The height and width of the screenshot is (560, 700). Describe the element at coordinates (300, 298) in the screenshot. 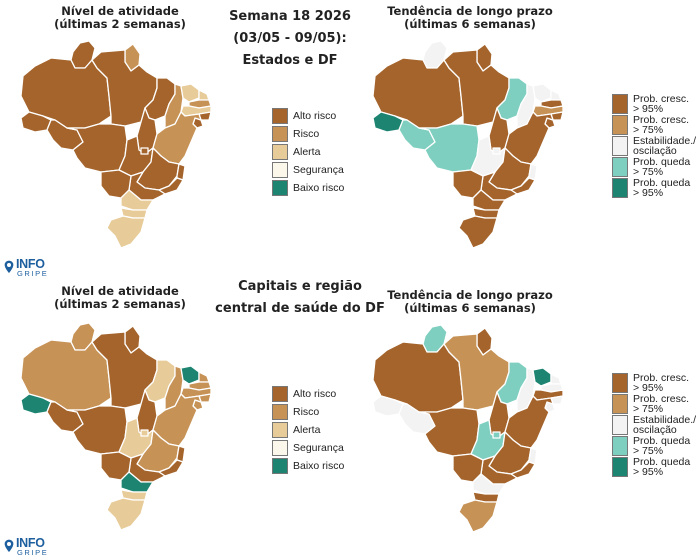

I see `center-title-capitals: Capitais e região central de saúde do DF` at that location.